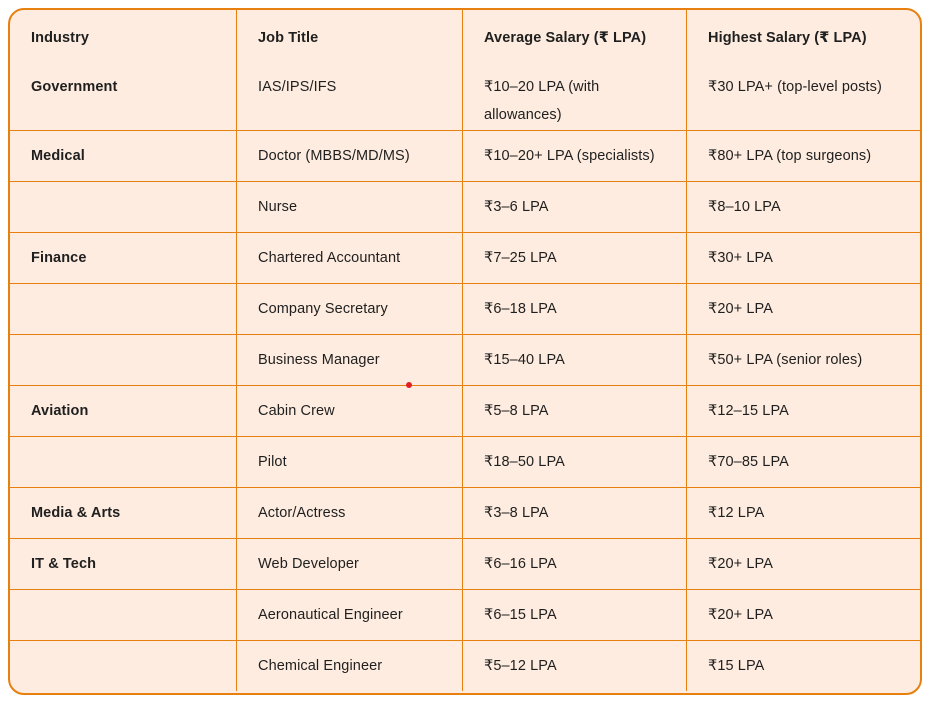 The image size is (930, 703). I want to click on table-row: Aeronautical Engineer ₹6–15 LPA ₹20+ LPA, so click(465, 614).